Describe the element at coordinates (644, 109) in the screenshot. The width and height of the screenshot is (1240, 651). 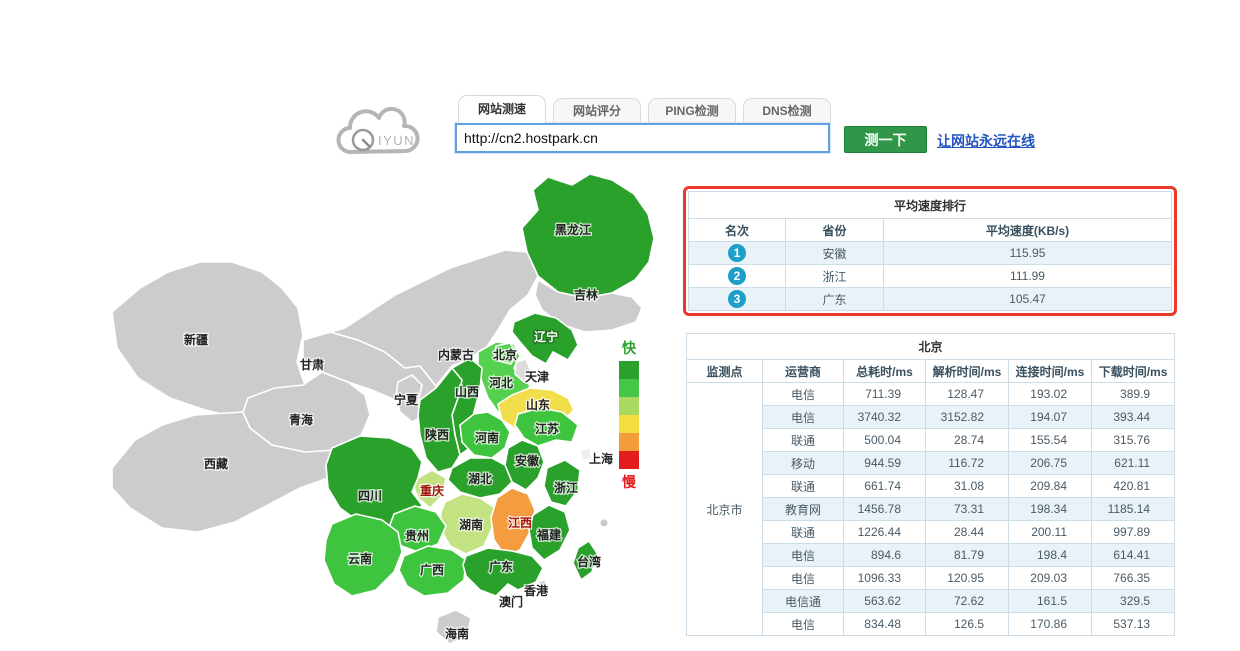
I see `tab-bar: 网站测速 网站评分 PING检测 DNS检测` at that location.